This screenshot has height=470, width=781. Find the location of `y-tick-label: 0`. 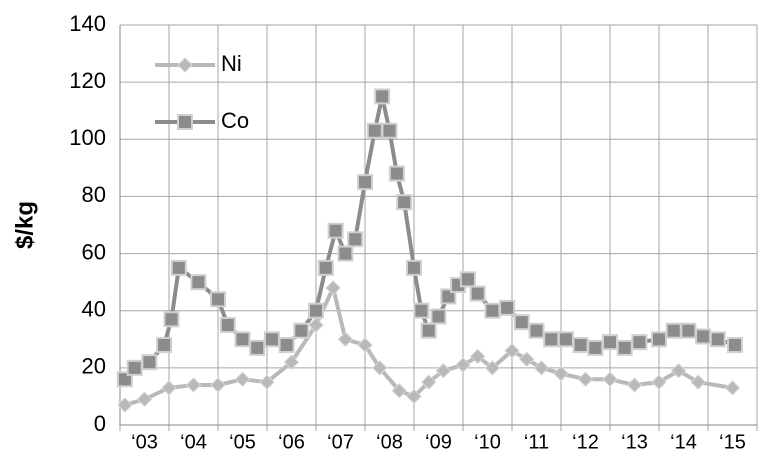

y-tick-label: 0 is located at coordinates (100, 423).